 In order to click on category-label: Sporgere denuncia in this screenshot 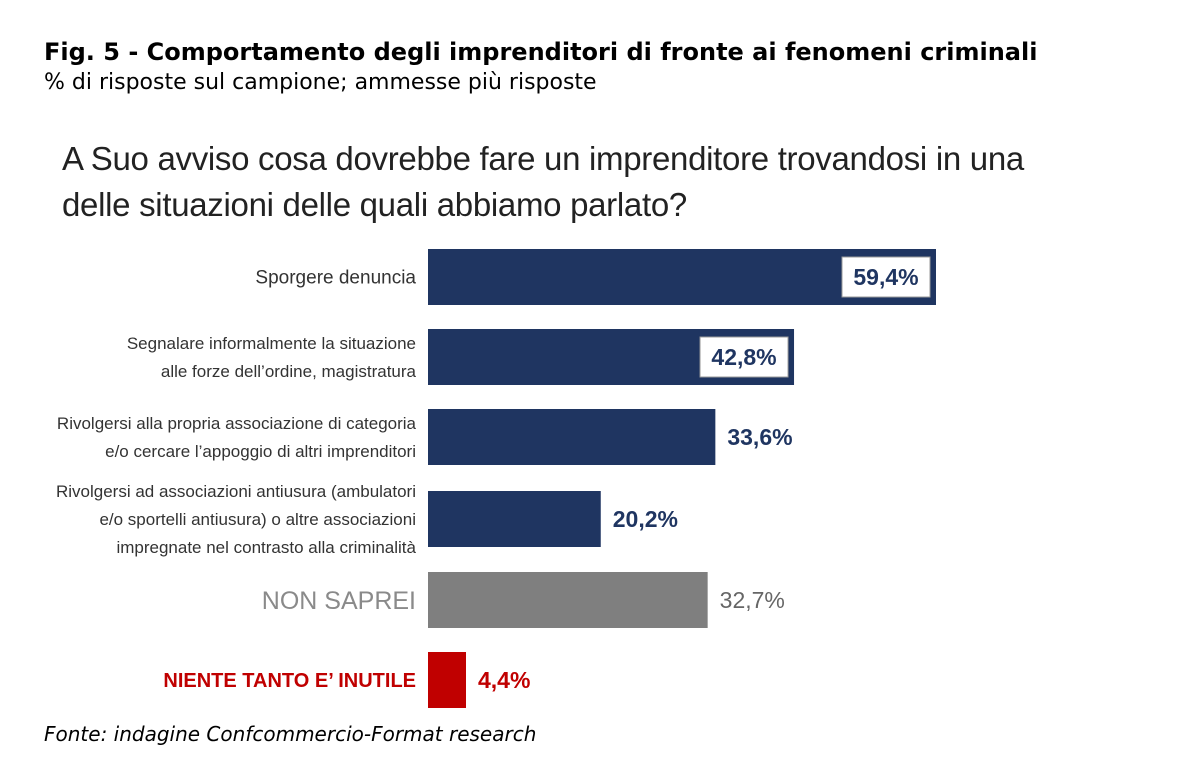, I will do `click(335, 278)`.